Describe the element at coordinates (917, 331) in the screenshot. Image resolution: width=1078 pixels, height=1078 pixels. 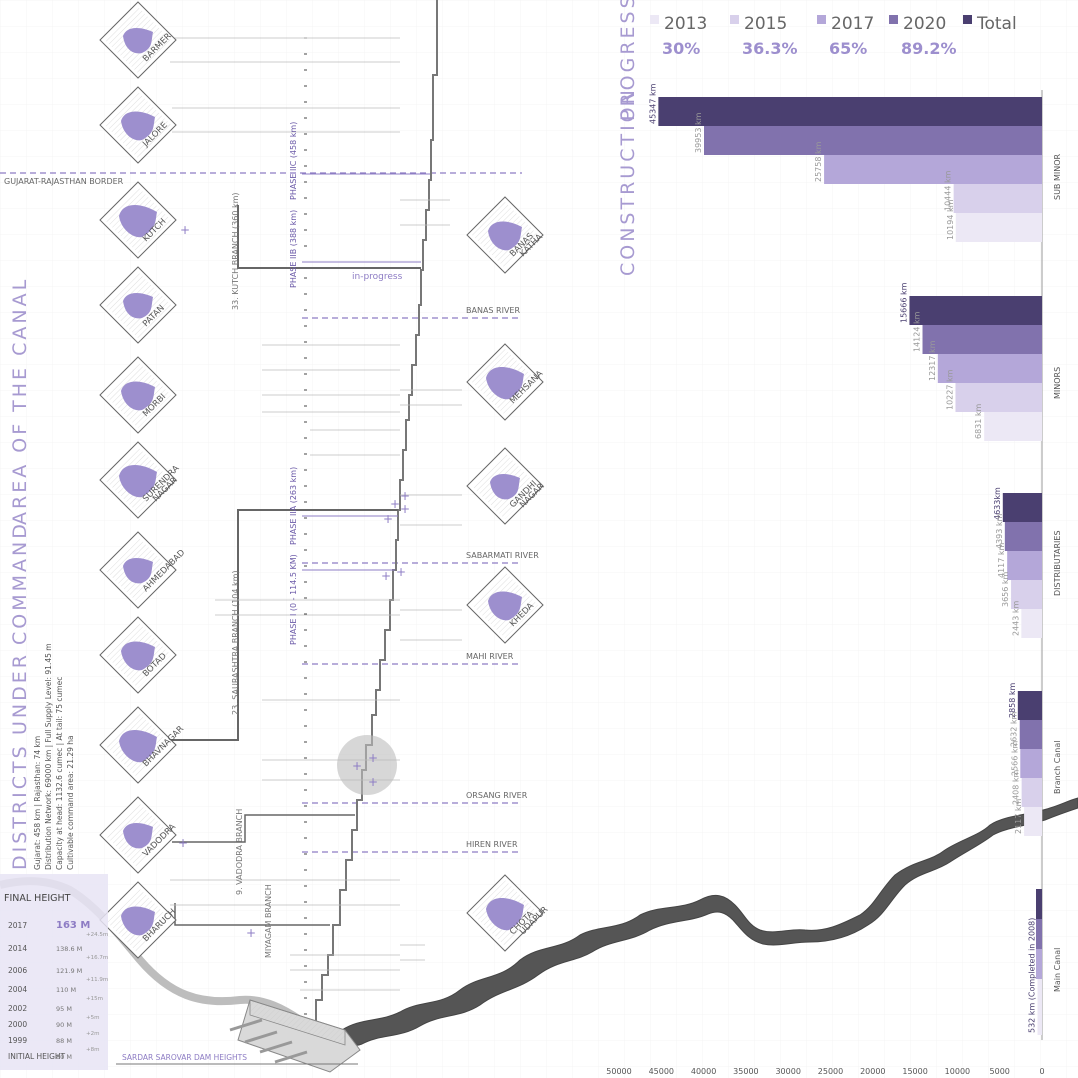
I see `chart-bar-label: 14124 km` at that location.